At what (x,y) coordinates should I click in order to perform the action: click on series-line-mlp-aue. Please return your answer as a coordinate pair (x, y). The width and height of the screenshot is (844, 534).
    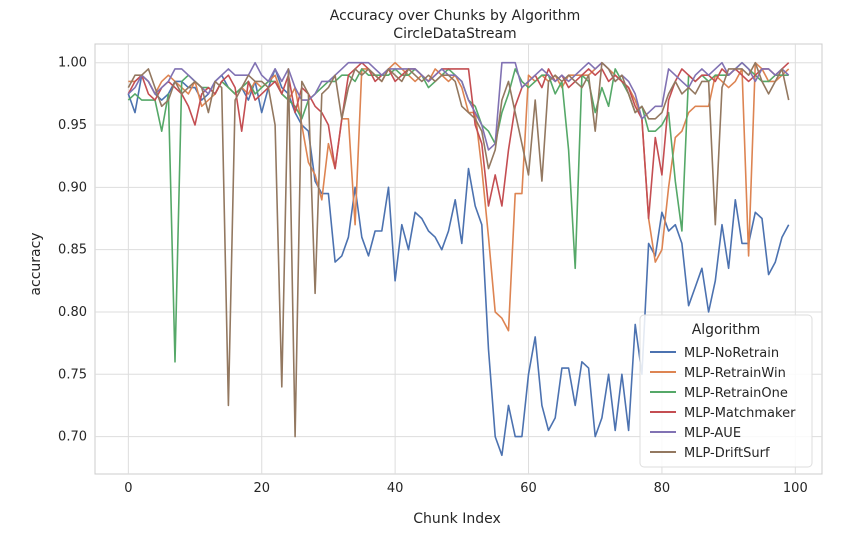
    Looking at the image, I should click on (458, 106).